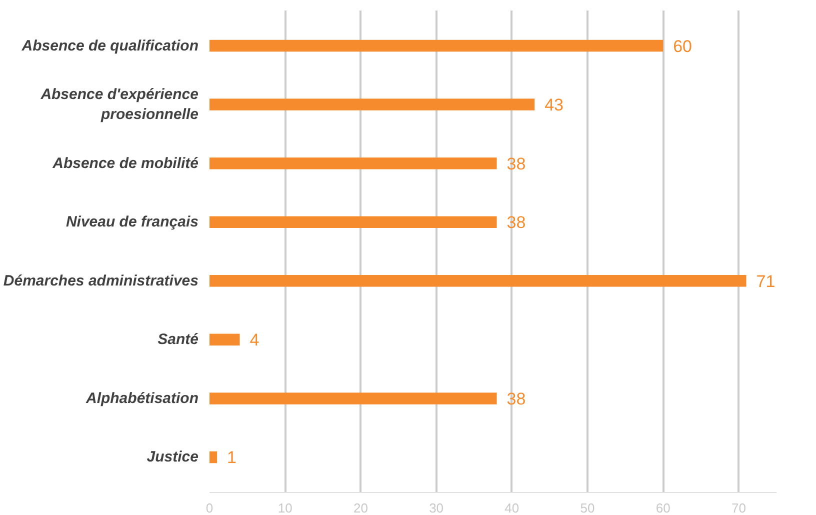  I want to click on data-label: 71, so click(766, 281).